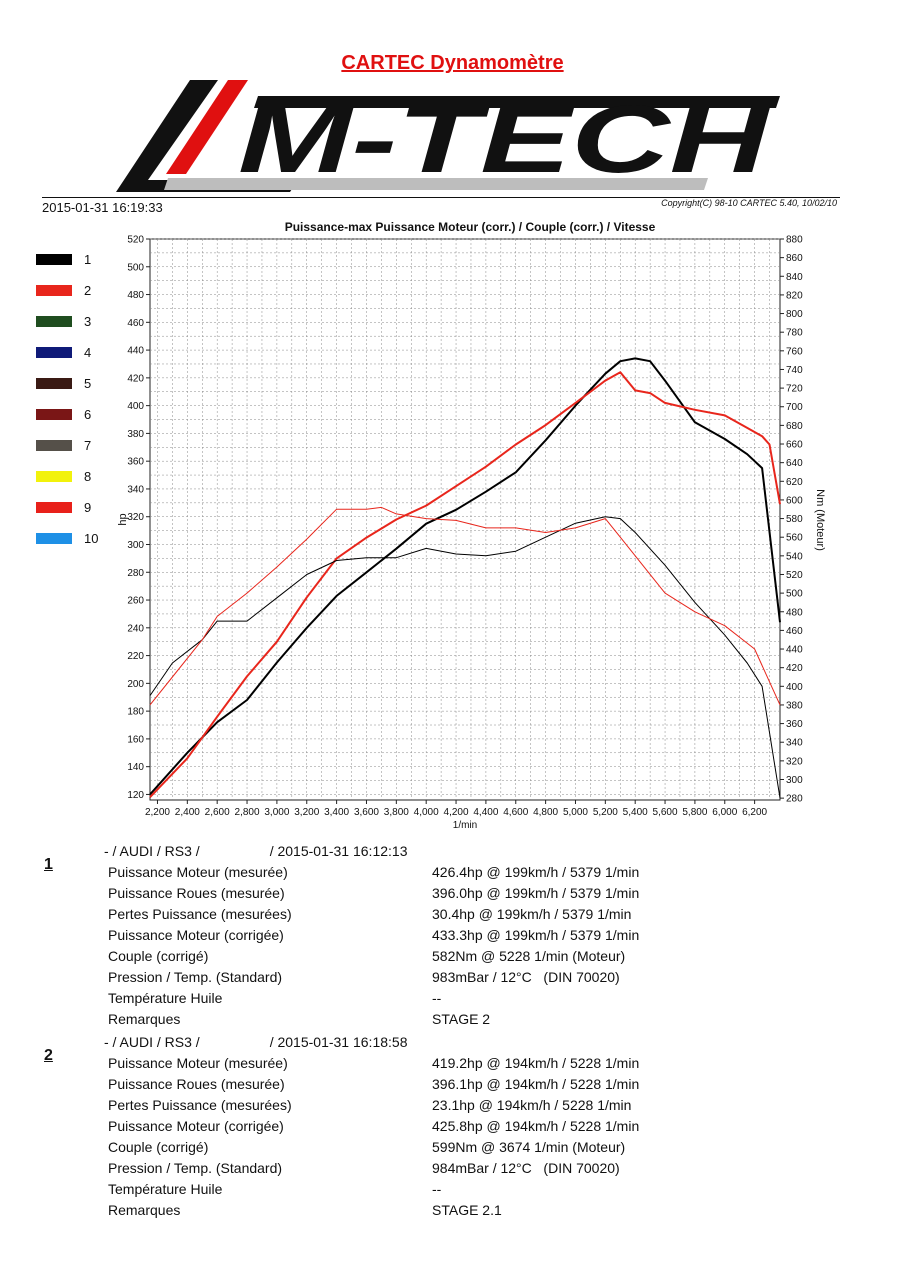 This screenshot has width=905, height=1280. What do you see at coordinates (305, 1210) in the screenshot?
I see `run-row: Remarques STAGE 2.1` at bounding box center [305, 1210].